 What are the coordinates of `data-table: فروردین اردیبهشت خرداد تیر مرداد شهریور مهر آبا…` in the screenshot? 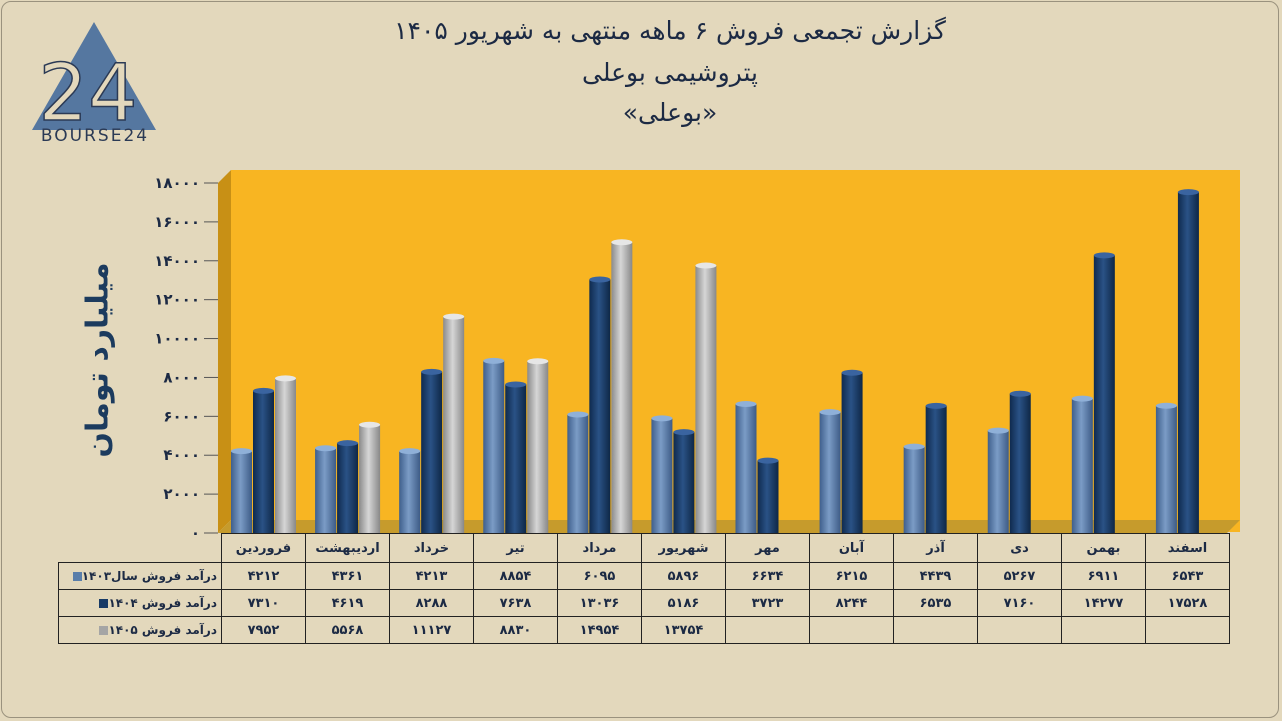 It's located at (644, 588).